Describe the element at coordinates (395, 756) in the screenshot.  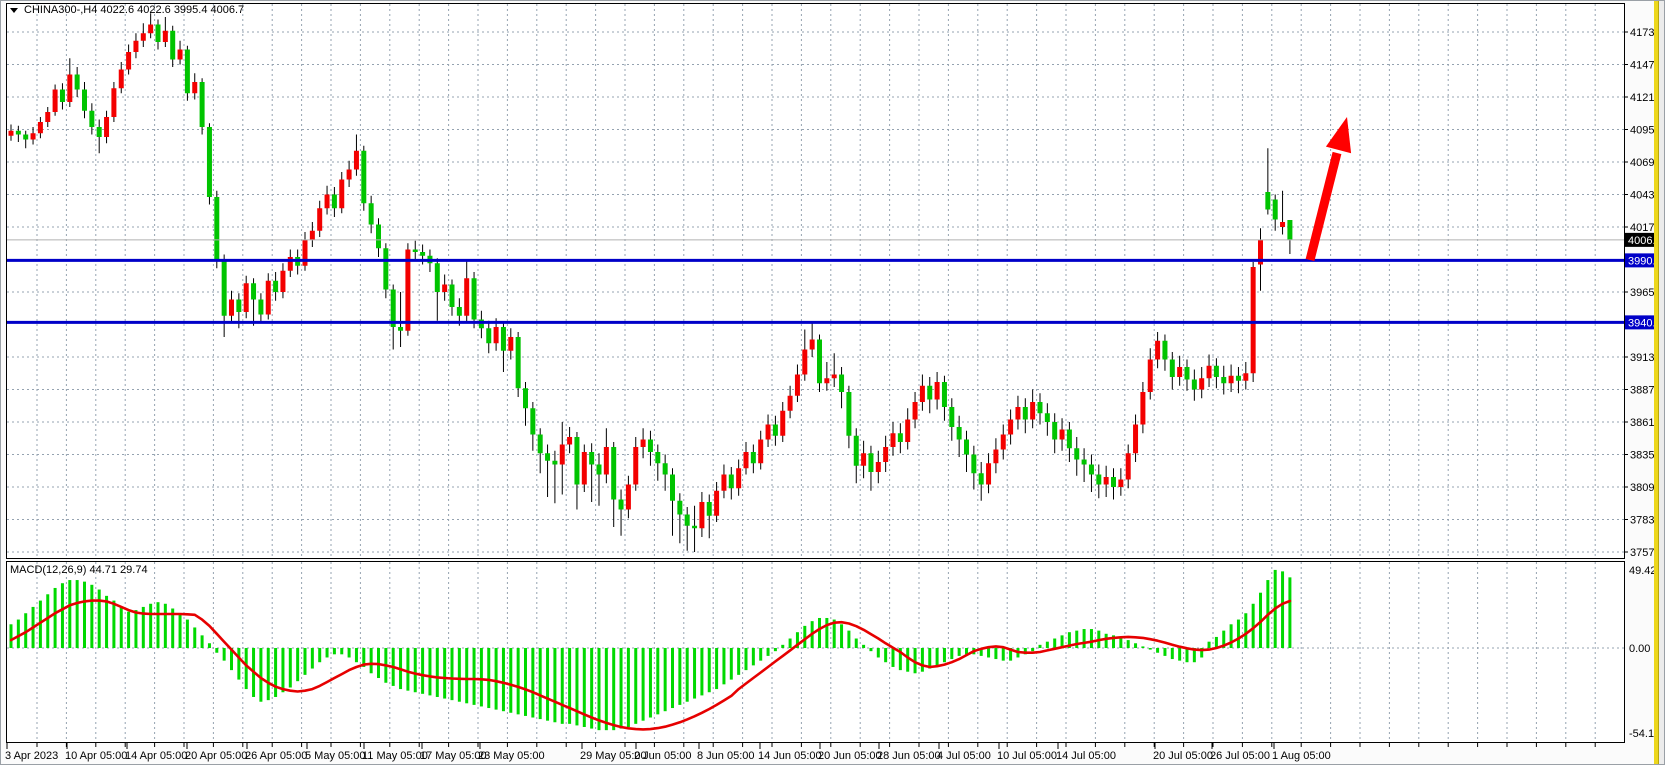
I see `time-axis-label: 11 May 05:00` at that location.